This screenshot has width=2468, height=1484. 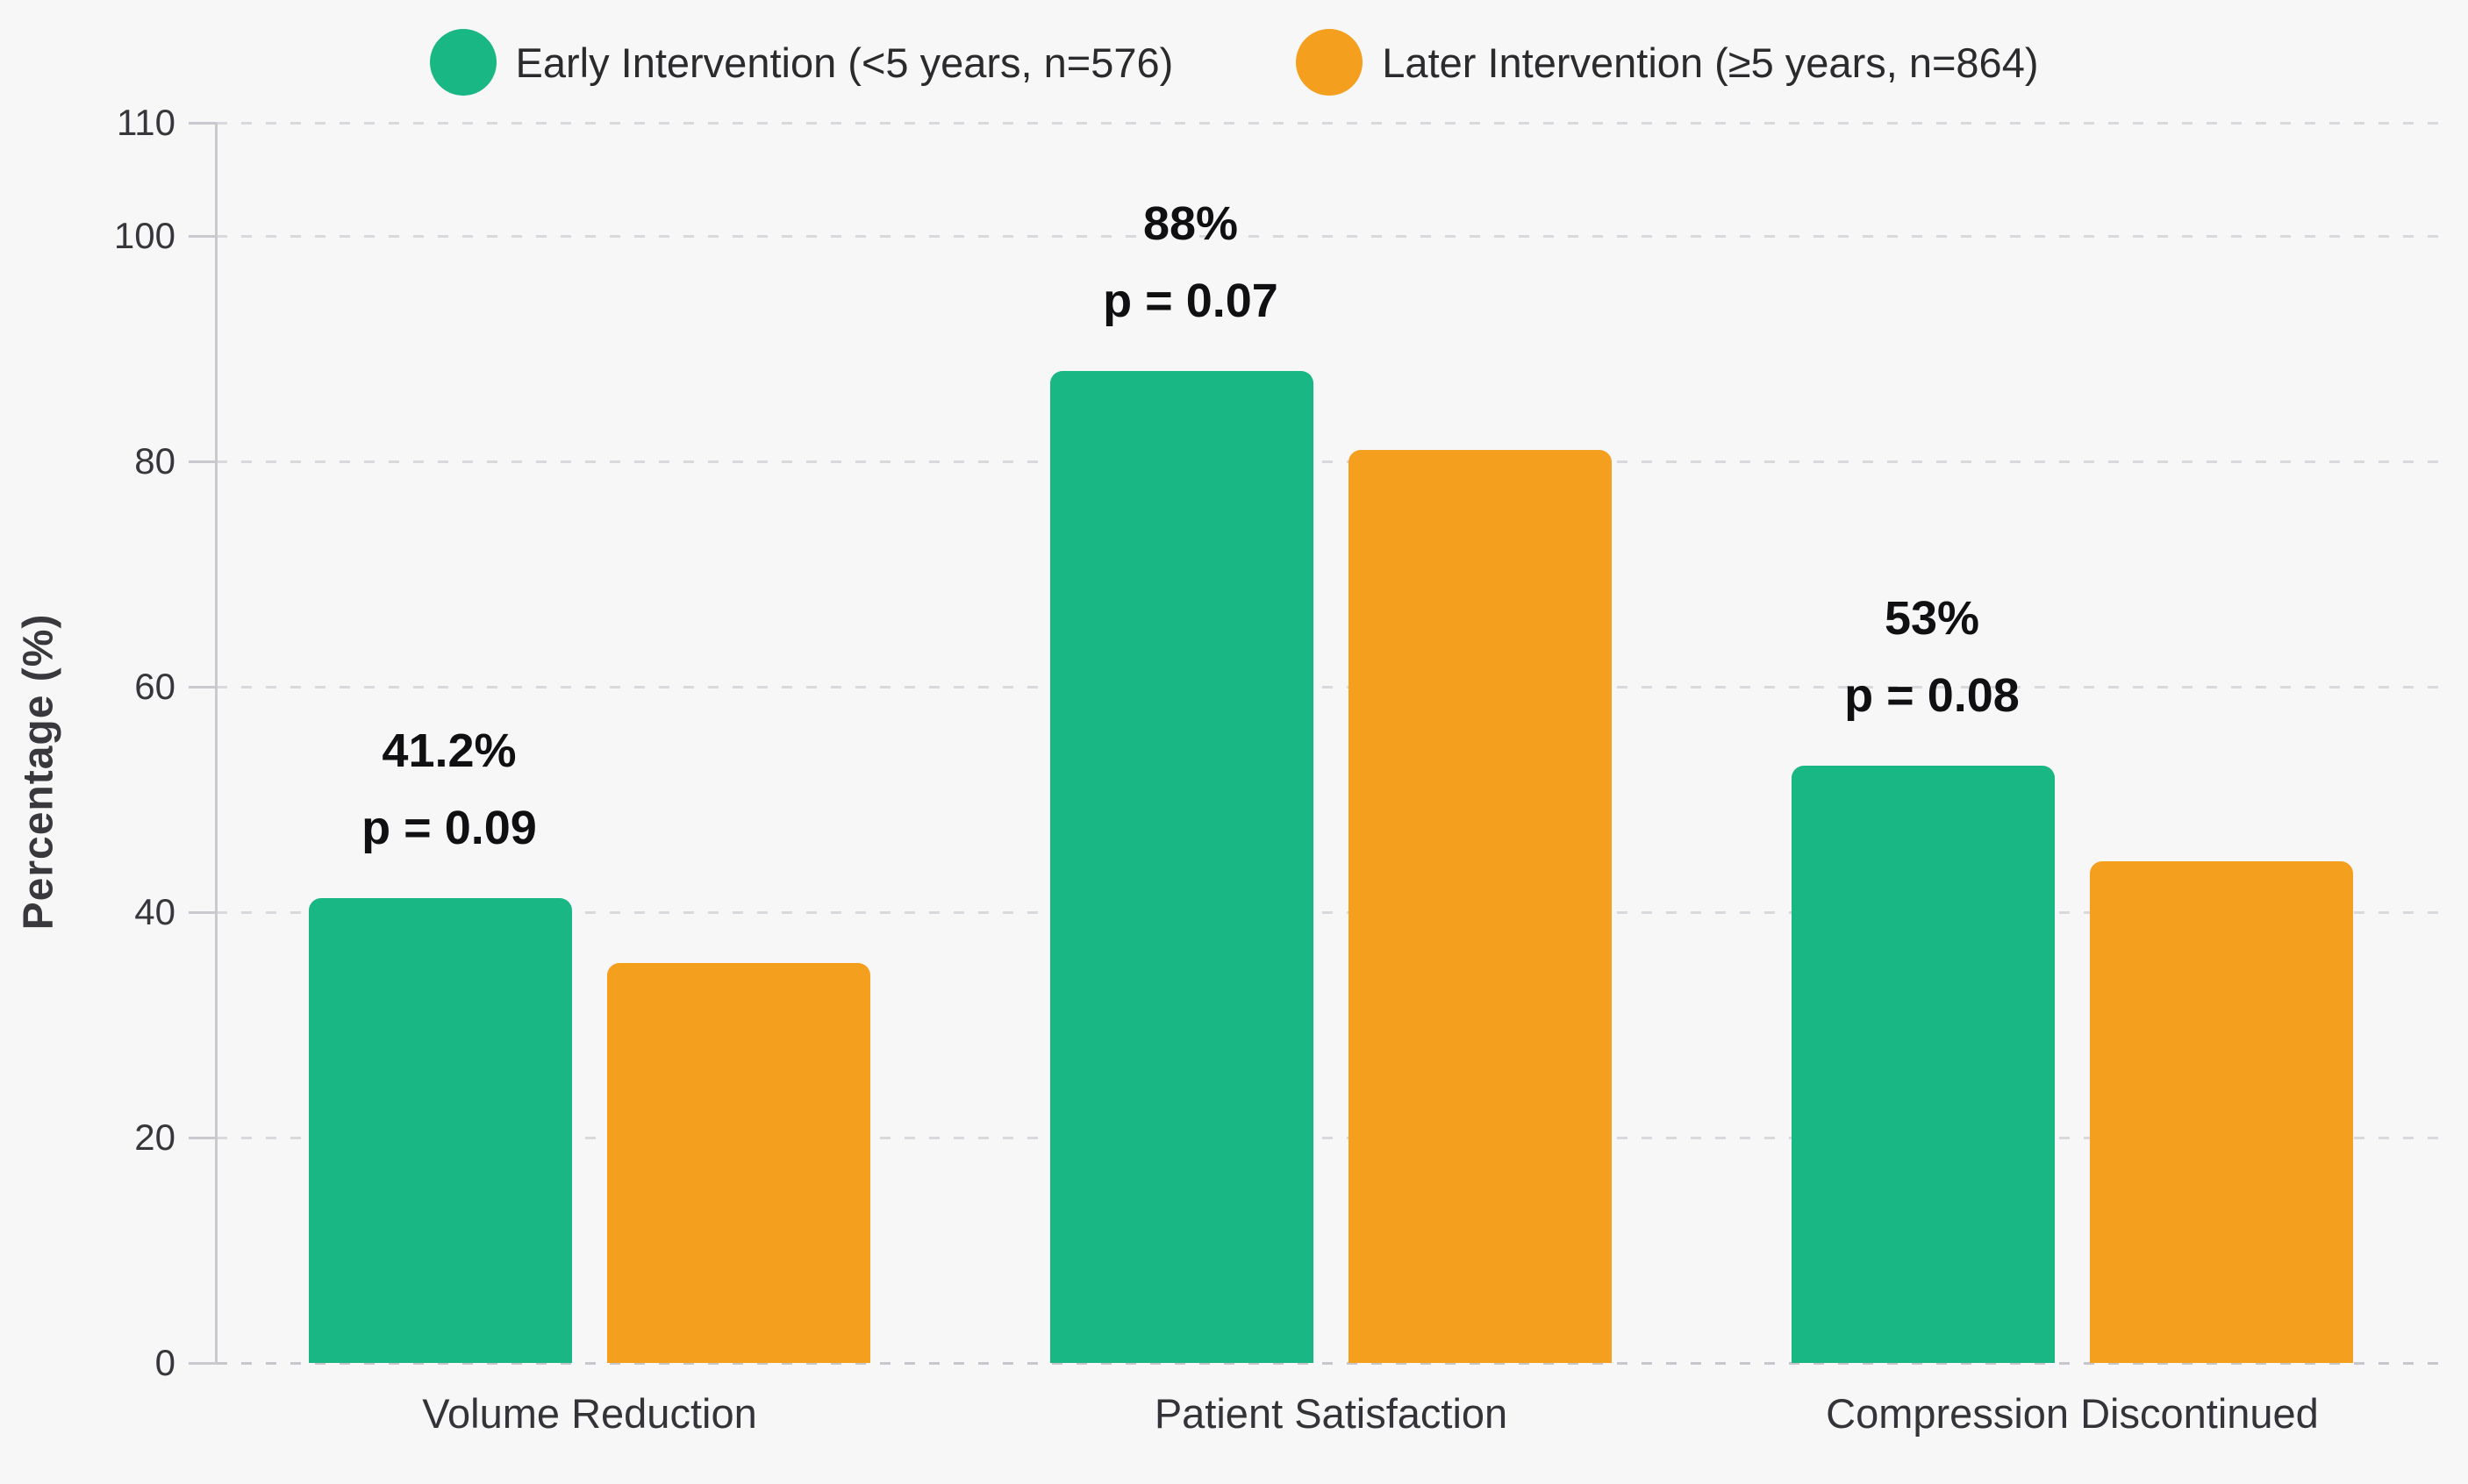 I want to click on annotation-pvalue-1: p = 0.07, so click(x=1191, y=300).